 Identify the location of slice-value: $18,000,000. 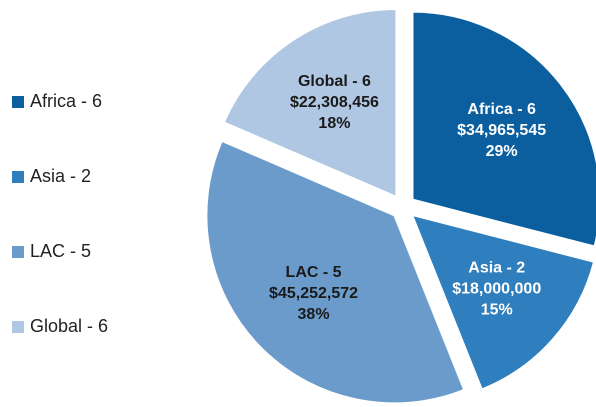
(496, 289).